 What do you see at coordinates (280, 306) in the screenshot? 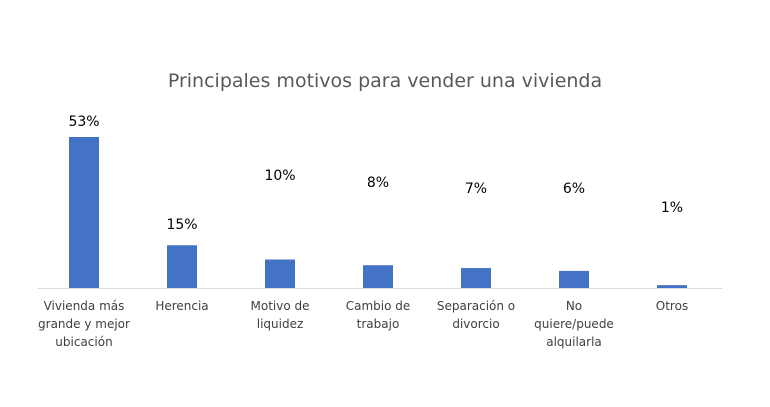
I see `category-label: Motivo de` at bounding box center [280, 306].